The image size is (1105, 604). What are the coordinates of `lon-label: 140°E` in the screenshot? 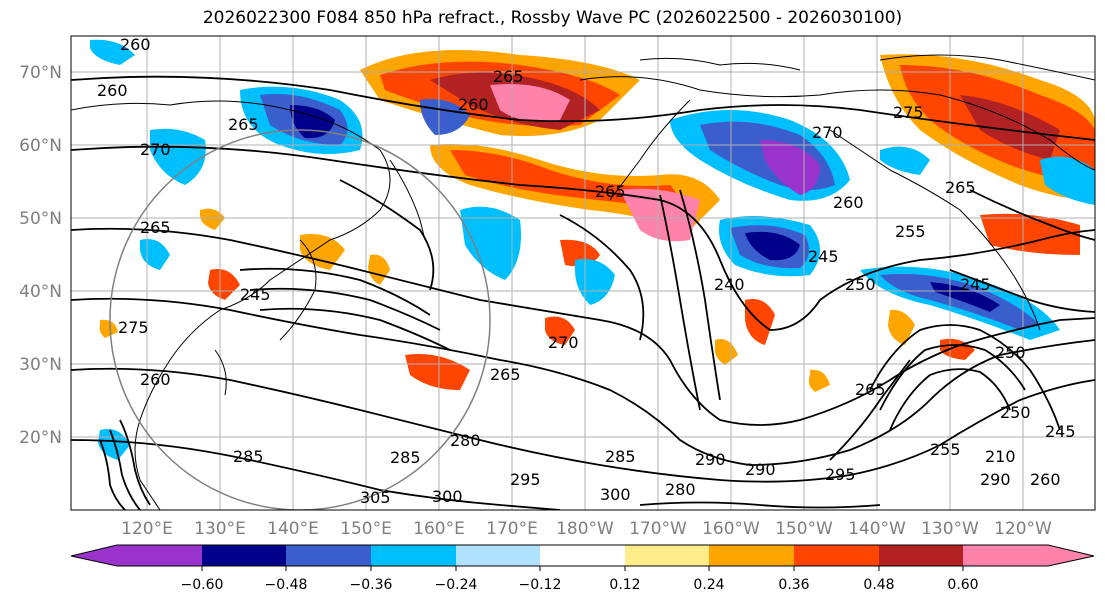 It's located at (293, 529).